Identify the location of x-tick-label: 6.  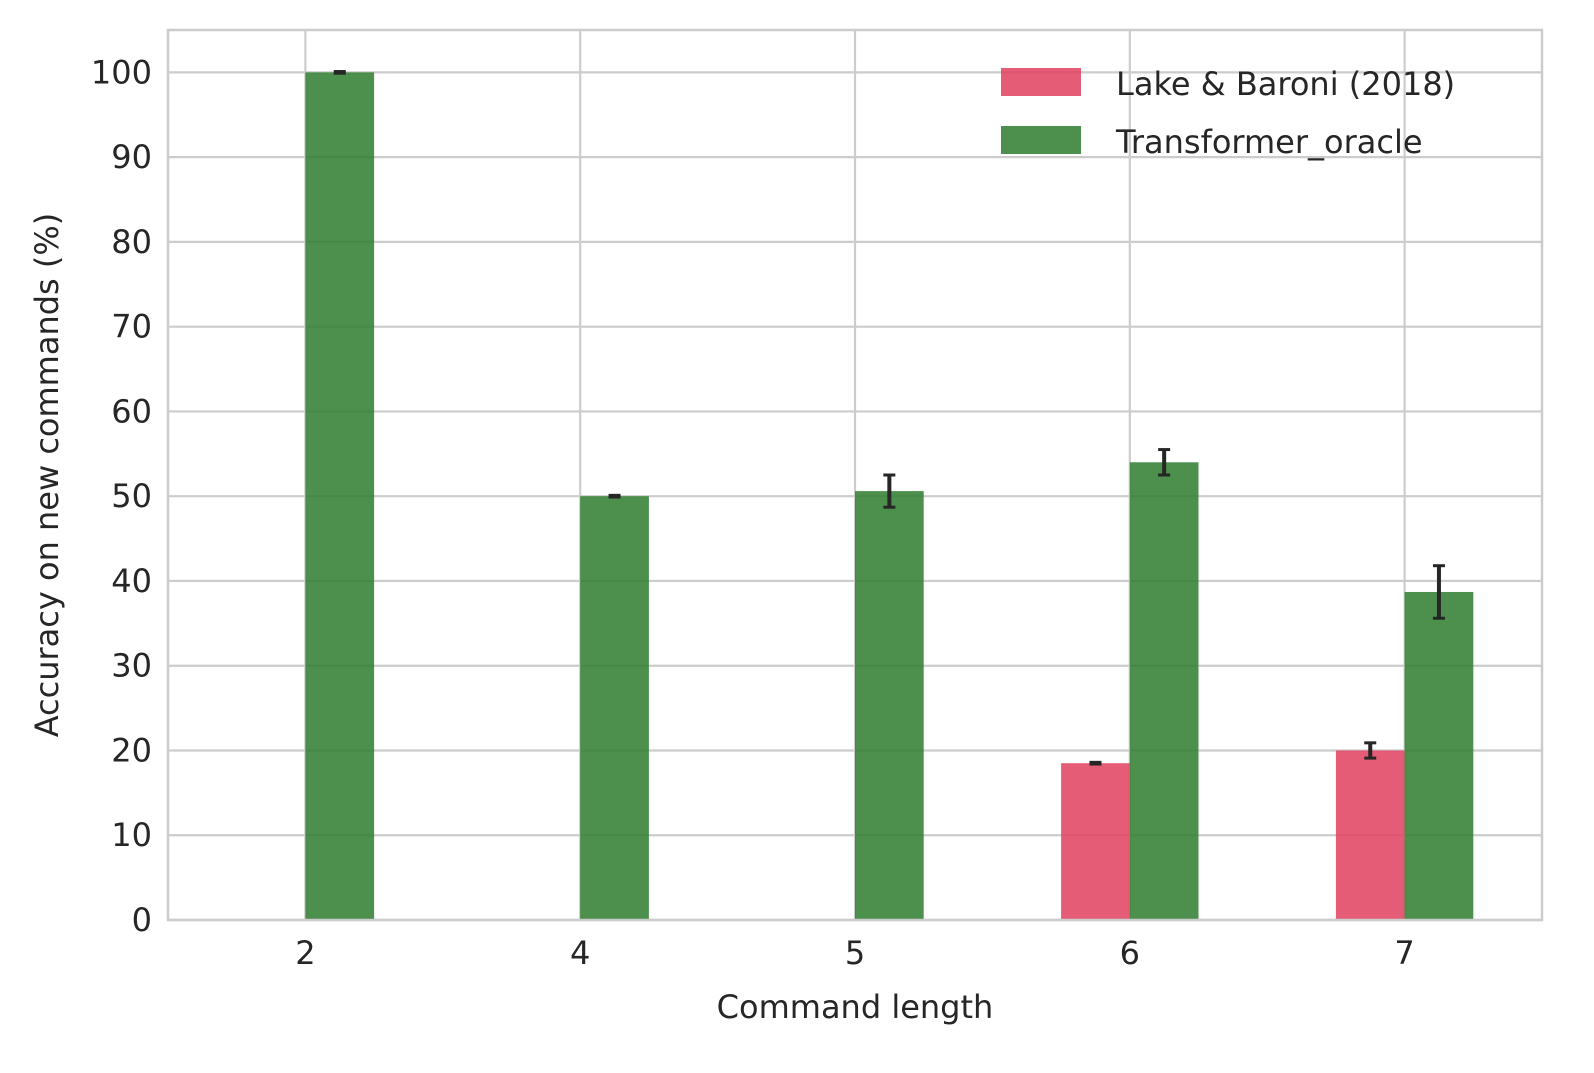
(1130, 953).